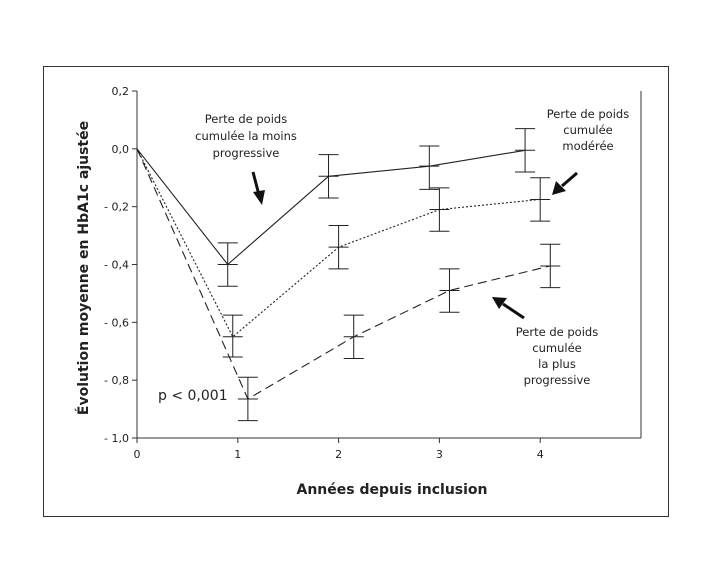 The height and width of the screenshot is (567, 709). I want to click on annotation-moderate-line1: Perte de poids, so click(588, 114).